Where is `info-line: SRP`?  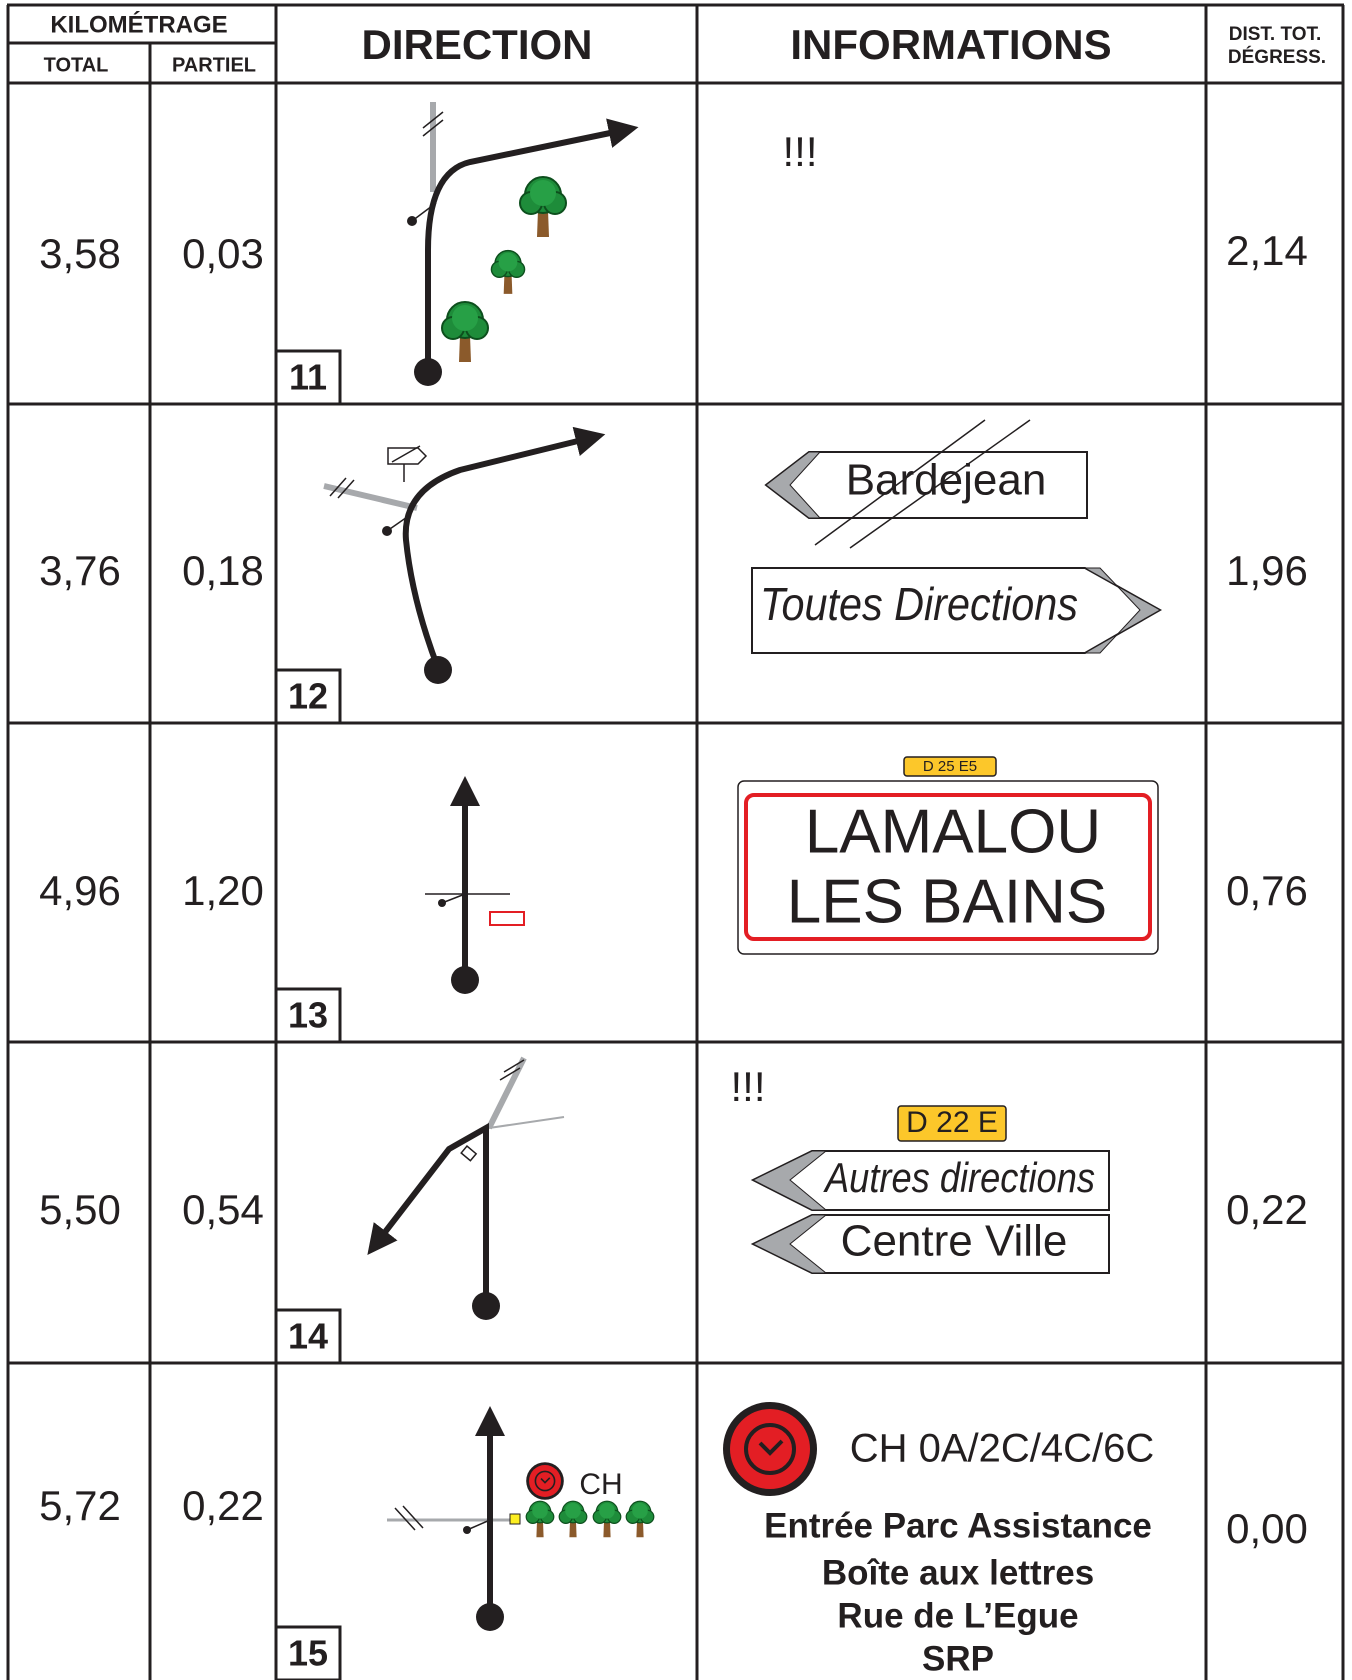
info-line: SRP is located at coordinates (958, 1658).